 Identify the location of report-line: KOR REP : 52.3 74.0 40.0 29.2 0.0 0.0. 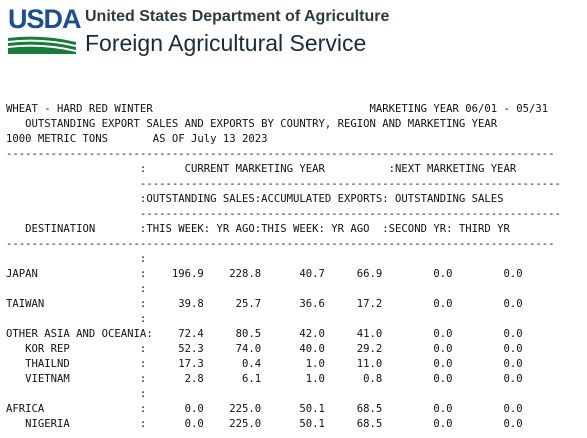
(264, 349).